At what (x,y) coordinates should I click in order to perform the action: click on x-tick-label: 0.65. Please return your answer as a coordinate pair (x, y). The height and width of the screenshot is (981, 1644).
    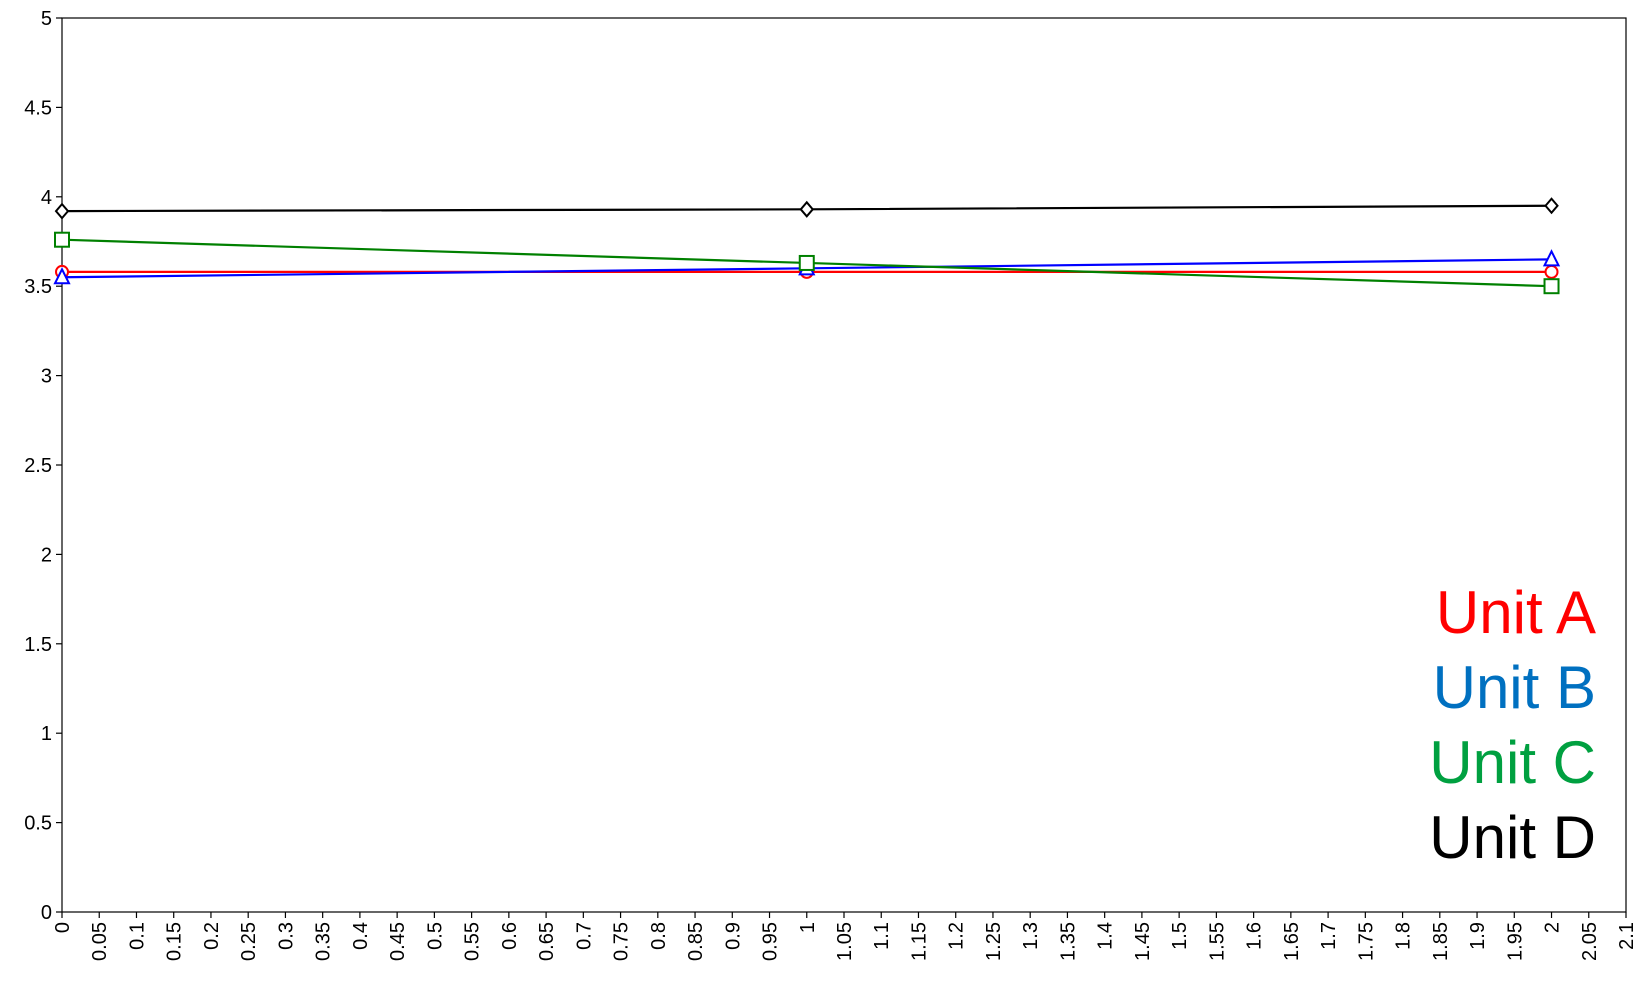
    Looking at the image, I should click on (547, 941).